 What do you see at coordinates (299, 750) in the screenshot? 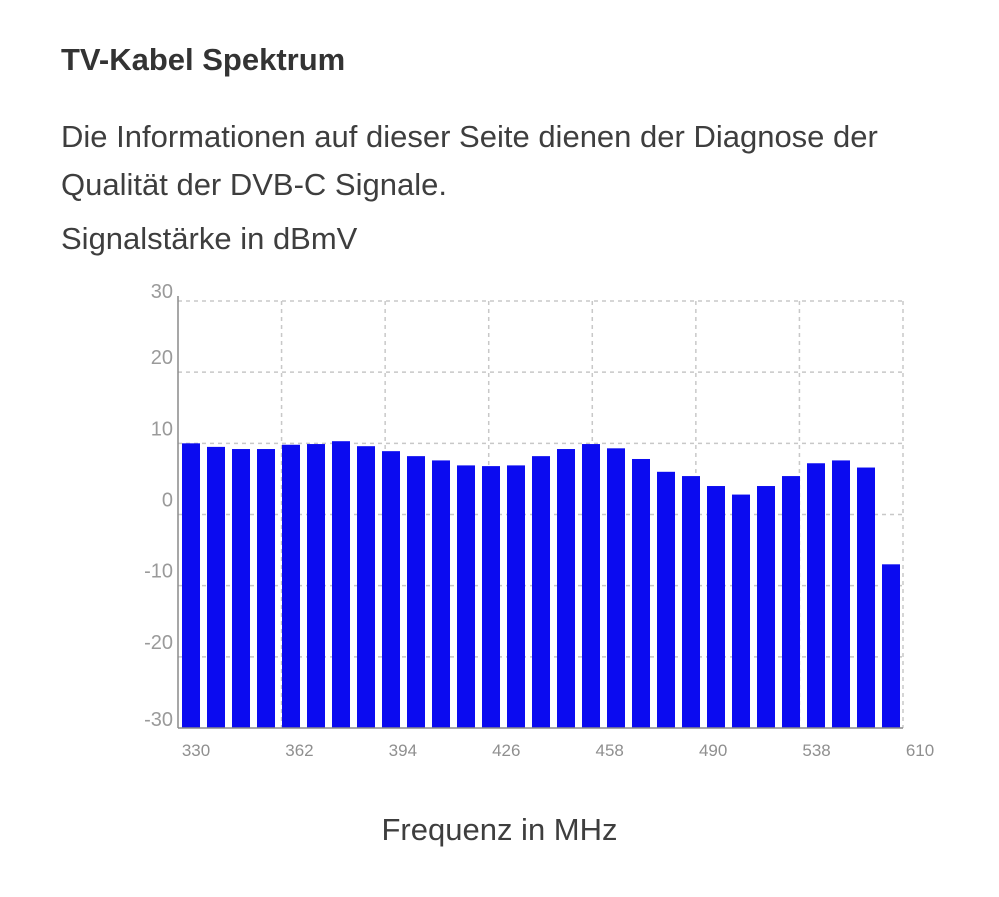
I see `x-tick-label: 362` at bounding box center [299, 750].